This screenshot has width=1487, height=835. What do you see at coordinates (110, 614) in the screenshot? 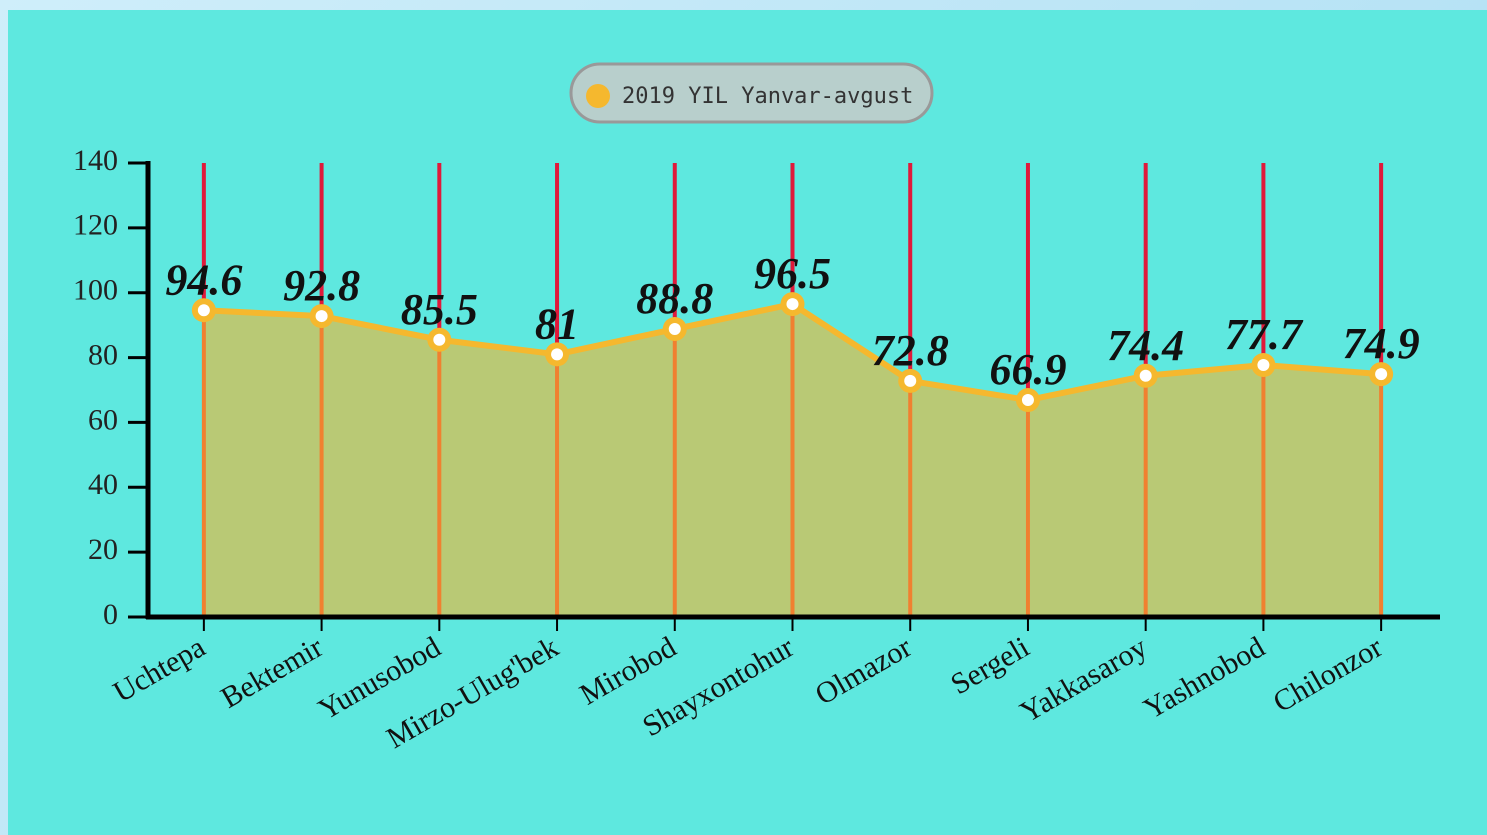
I see `y-tick-label: 0` at bounding box center [110, 614].